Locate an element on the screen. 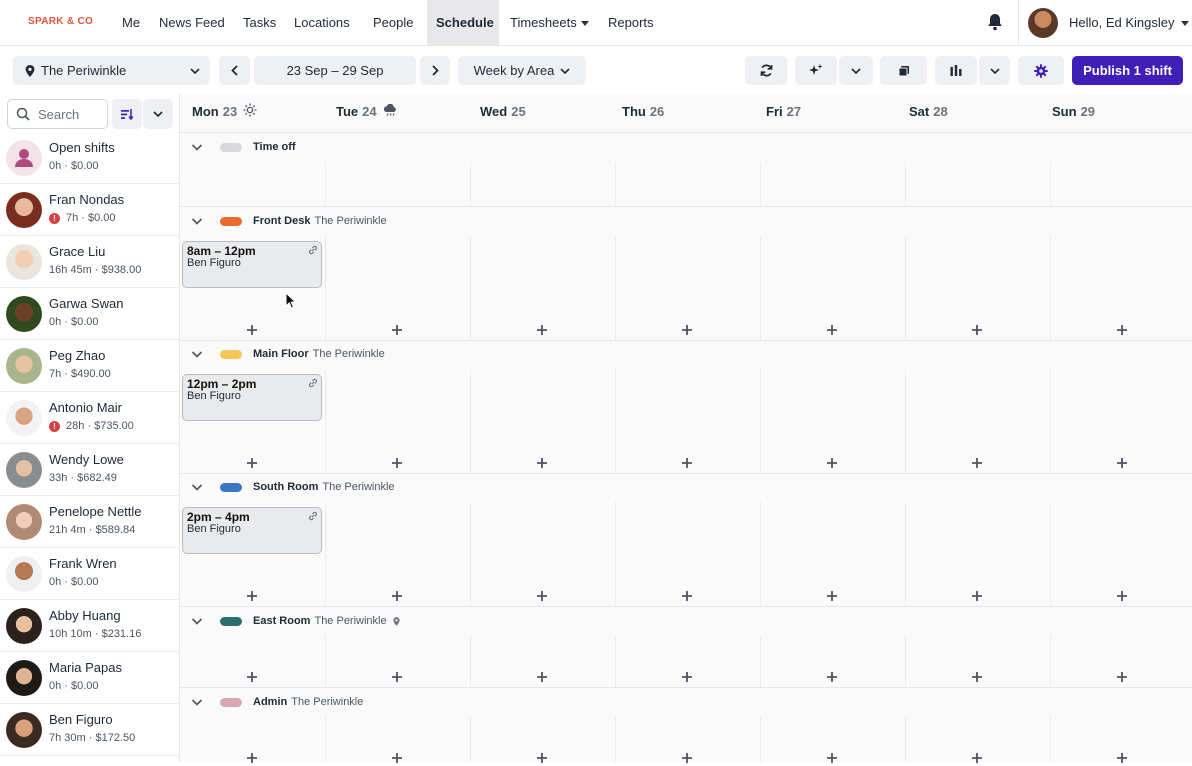 This screenshot has width=1192, height=766. search-input: Search is located at coordinates (57, 114).